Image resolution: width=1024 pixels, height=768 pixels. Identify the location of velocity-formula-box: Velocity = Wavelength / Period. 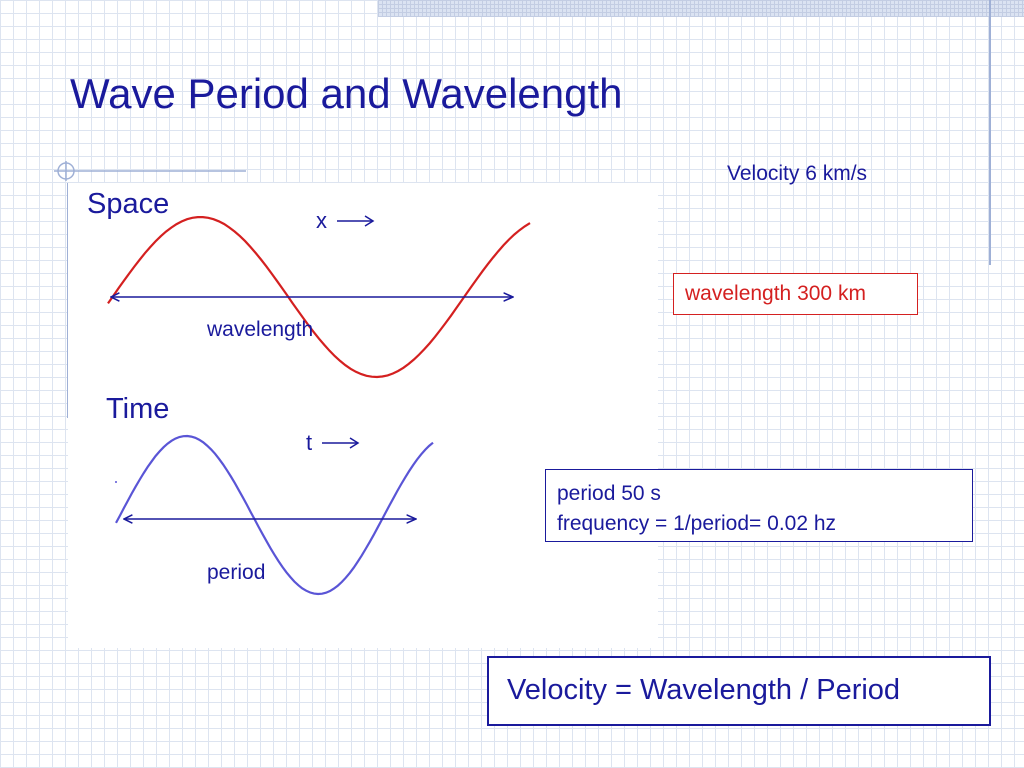
(739, 691).